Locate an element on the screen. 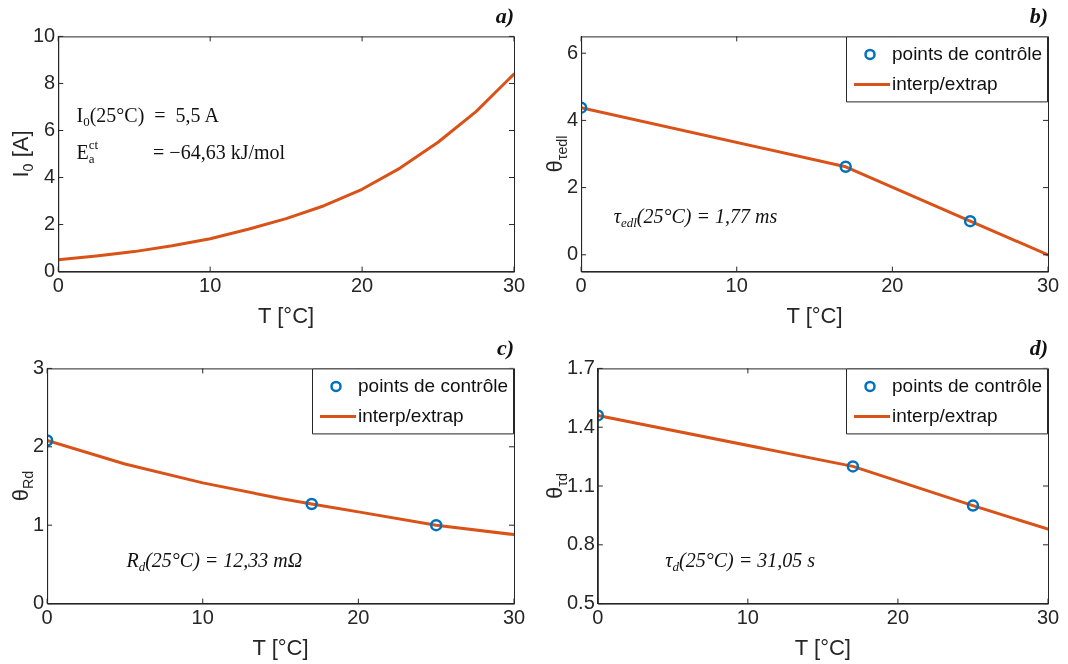 The width and height of the screenshot is (1068, 664). y-tick-label: 1 is located at coordinates (39, 523).